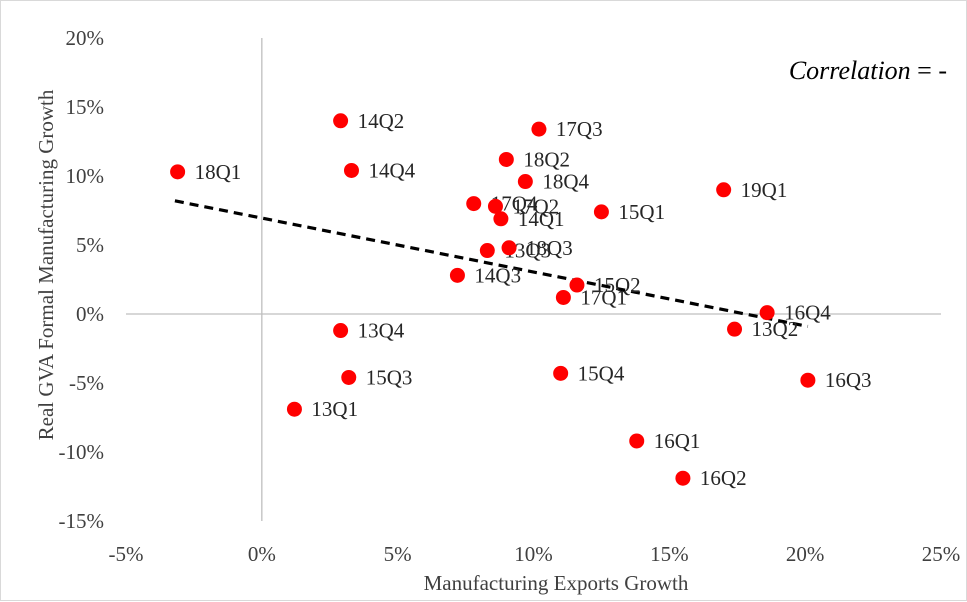 This screenshot has width=967, height=602. Describe the element at coordinates (848, 380) in the screenshot. I see `point-label: 16Q3` at that location.